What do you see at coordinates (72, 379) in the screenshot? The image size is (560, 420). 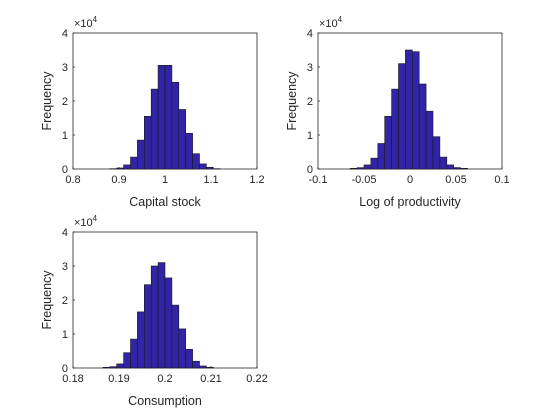 I see `x-tick-label: 0.18` at bounding box center [72, 379].